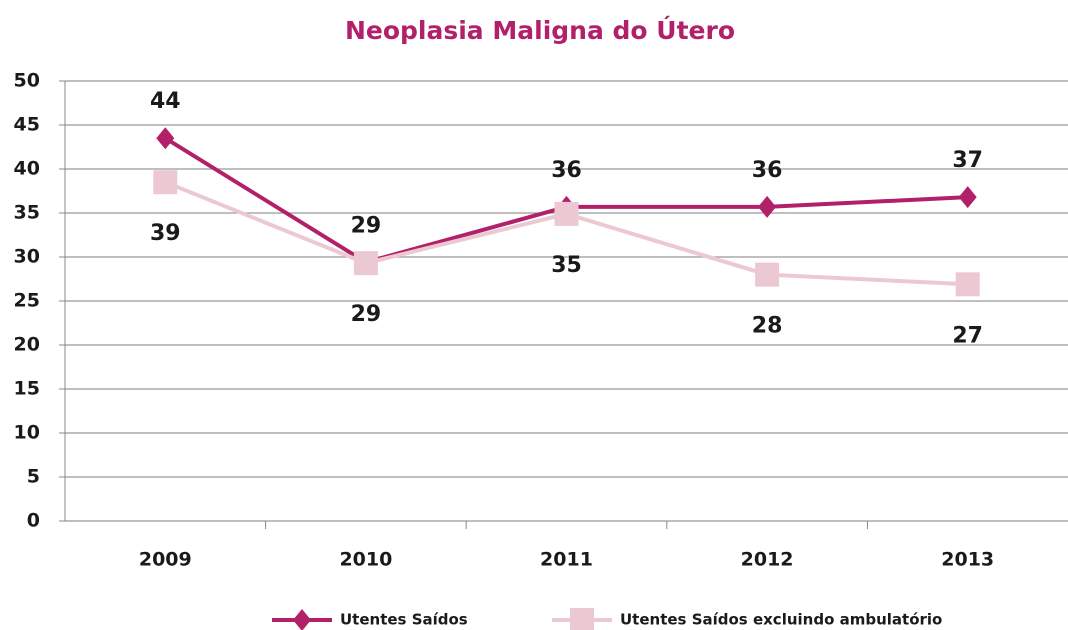 Image resolution: width=1068 pixels, height=630 pixels. Describe the element at coordinates (967, 160) in the screenshot. I see `data-label: 37` at that location.